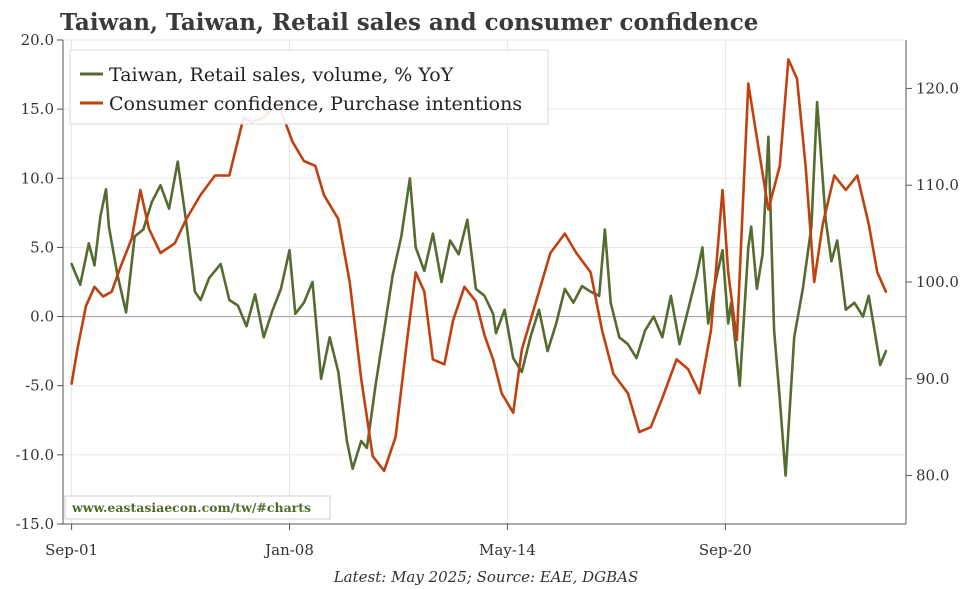  What do you see at coordinates (35, 524) in the screenshot?
I see `y-left-tick-label: -15.0` at bounding box center [35, 524].